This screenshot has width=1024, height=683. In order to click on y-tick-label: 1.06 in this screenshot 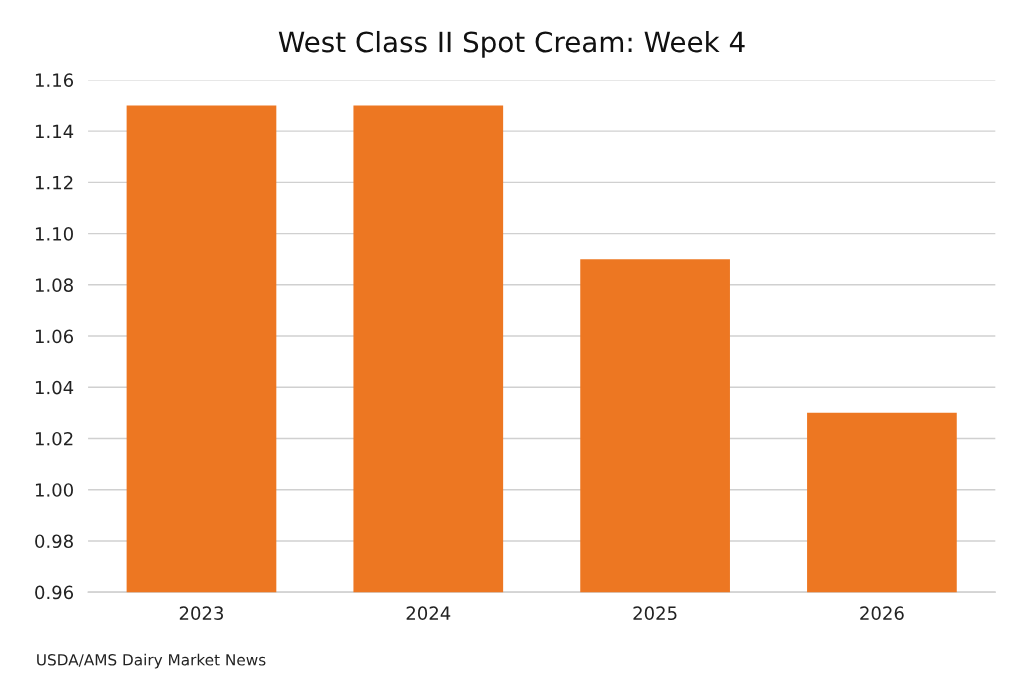, I will do `click(54, 336)`.